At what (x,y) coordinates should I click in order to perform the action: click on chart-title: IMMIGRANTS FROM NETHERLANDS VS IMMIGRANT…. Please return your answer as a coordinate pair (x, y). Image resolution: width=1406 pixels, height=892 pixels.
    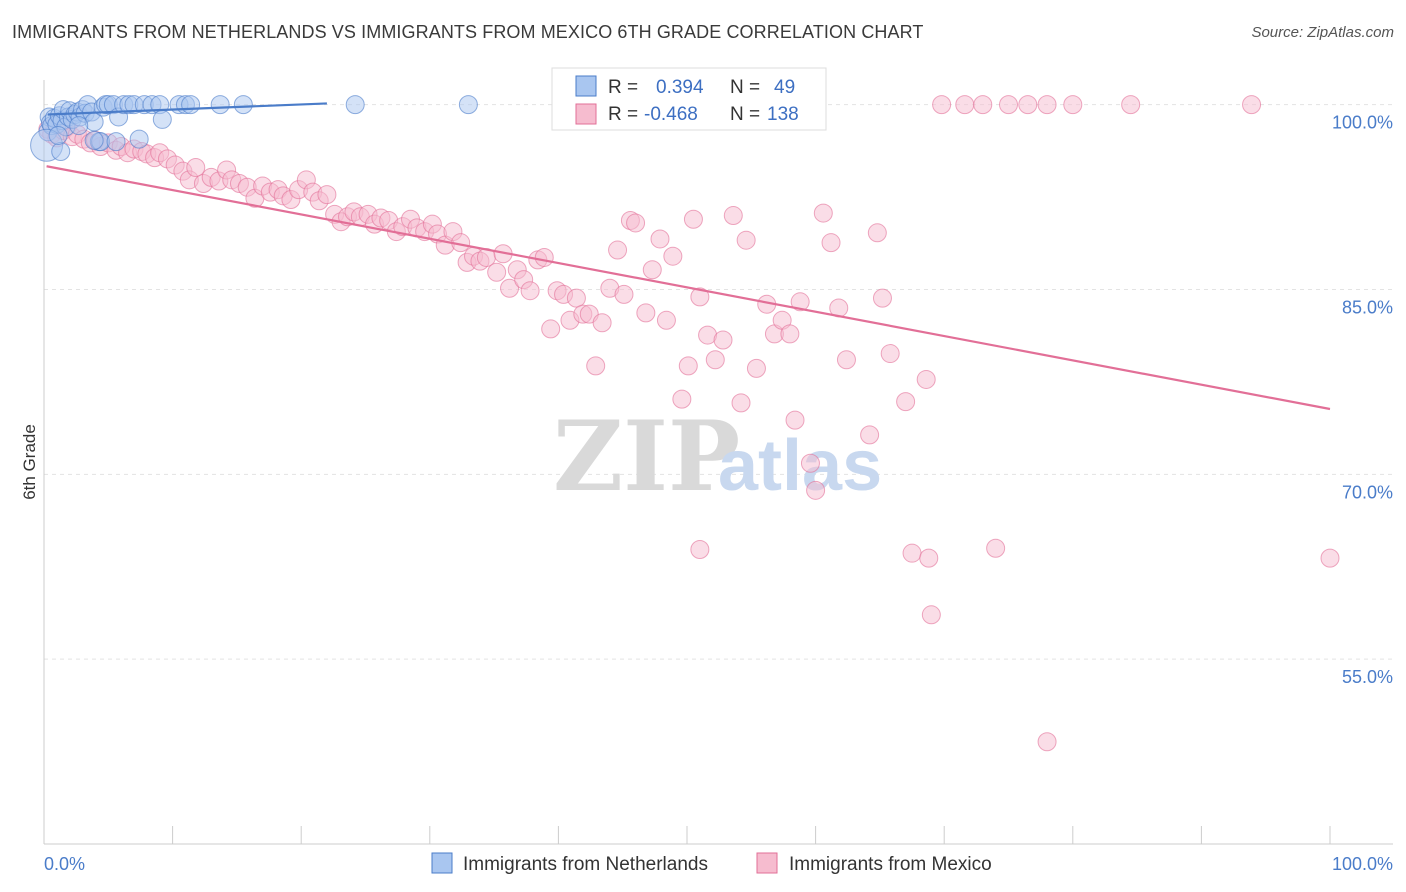
    Looking at the image, I should click on (468, 32).